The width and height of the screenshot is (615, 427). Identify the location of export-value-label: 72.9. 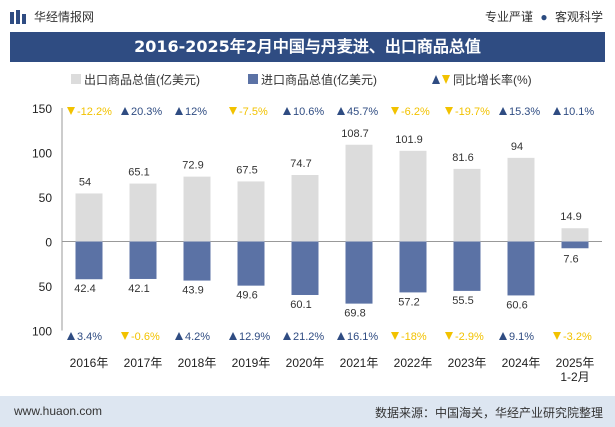
(192, 166).